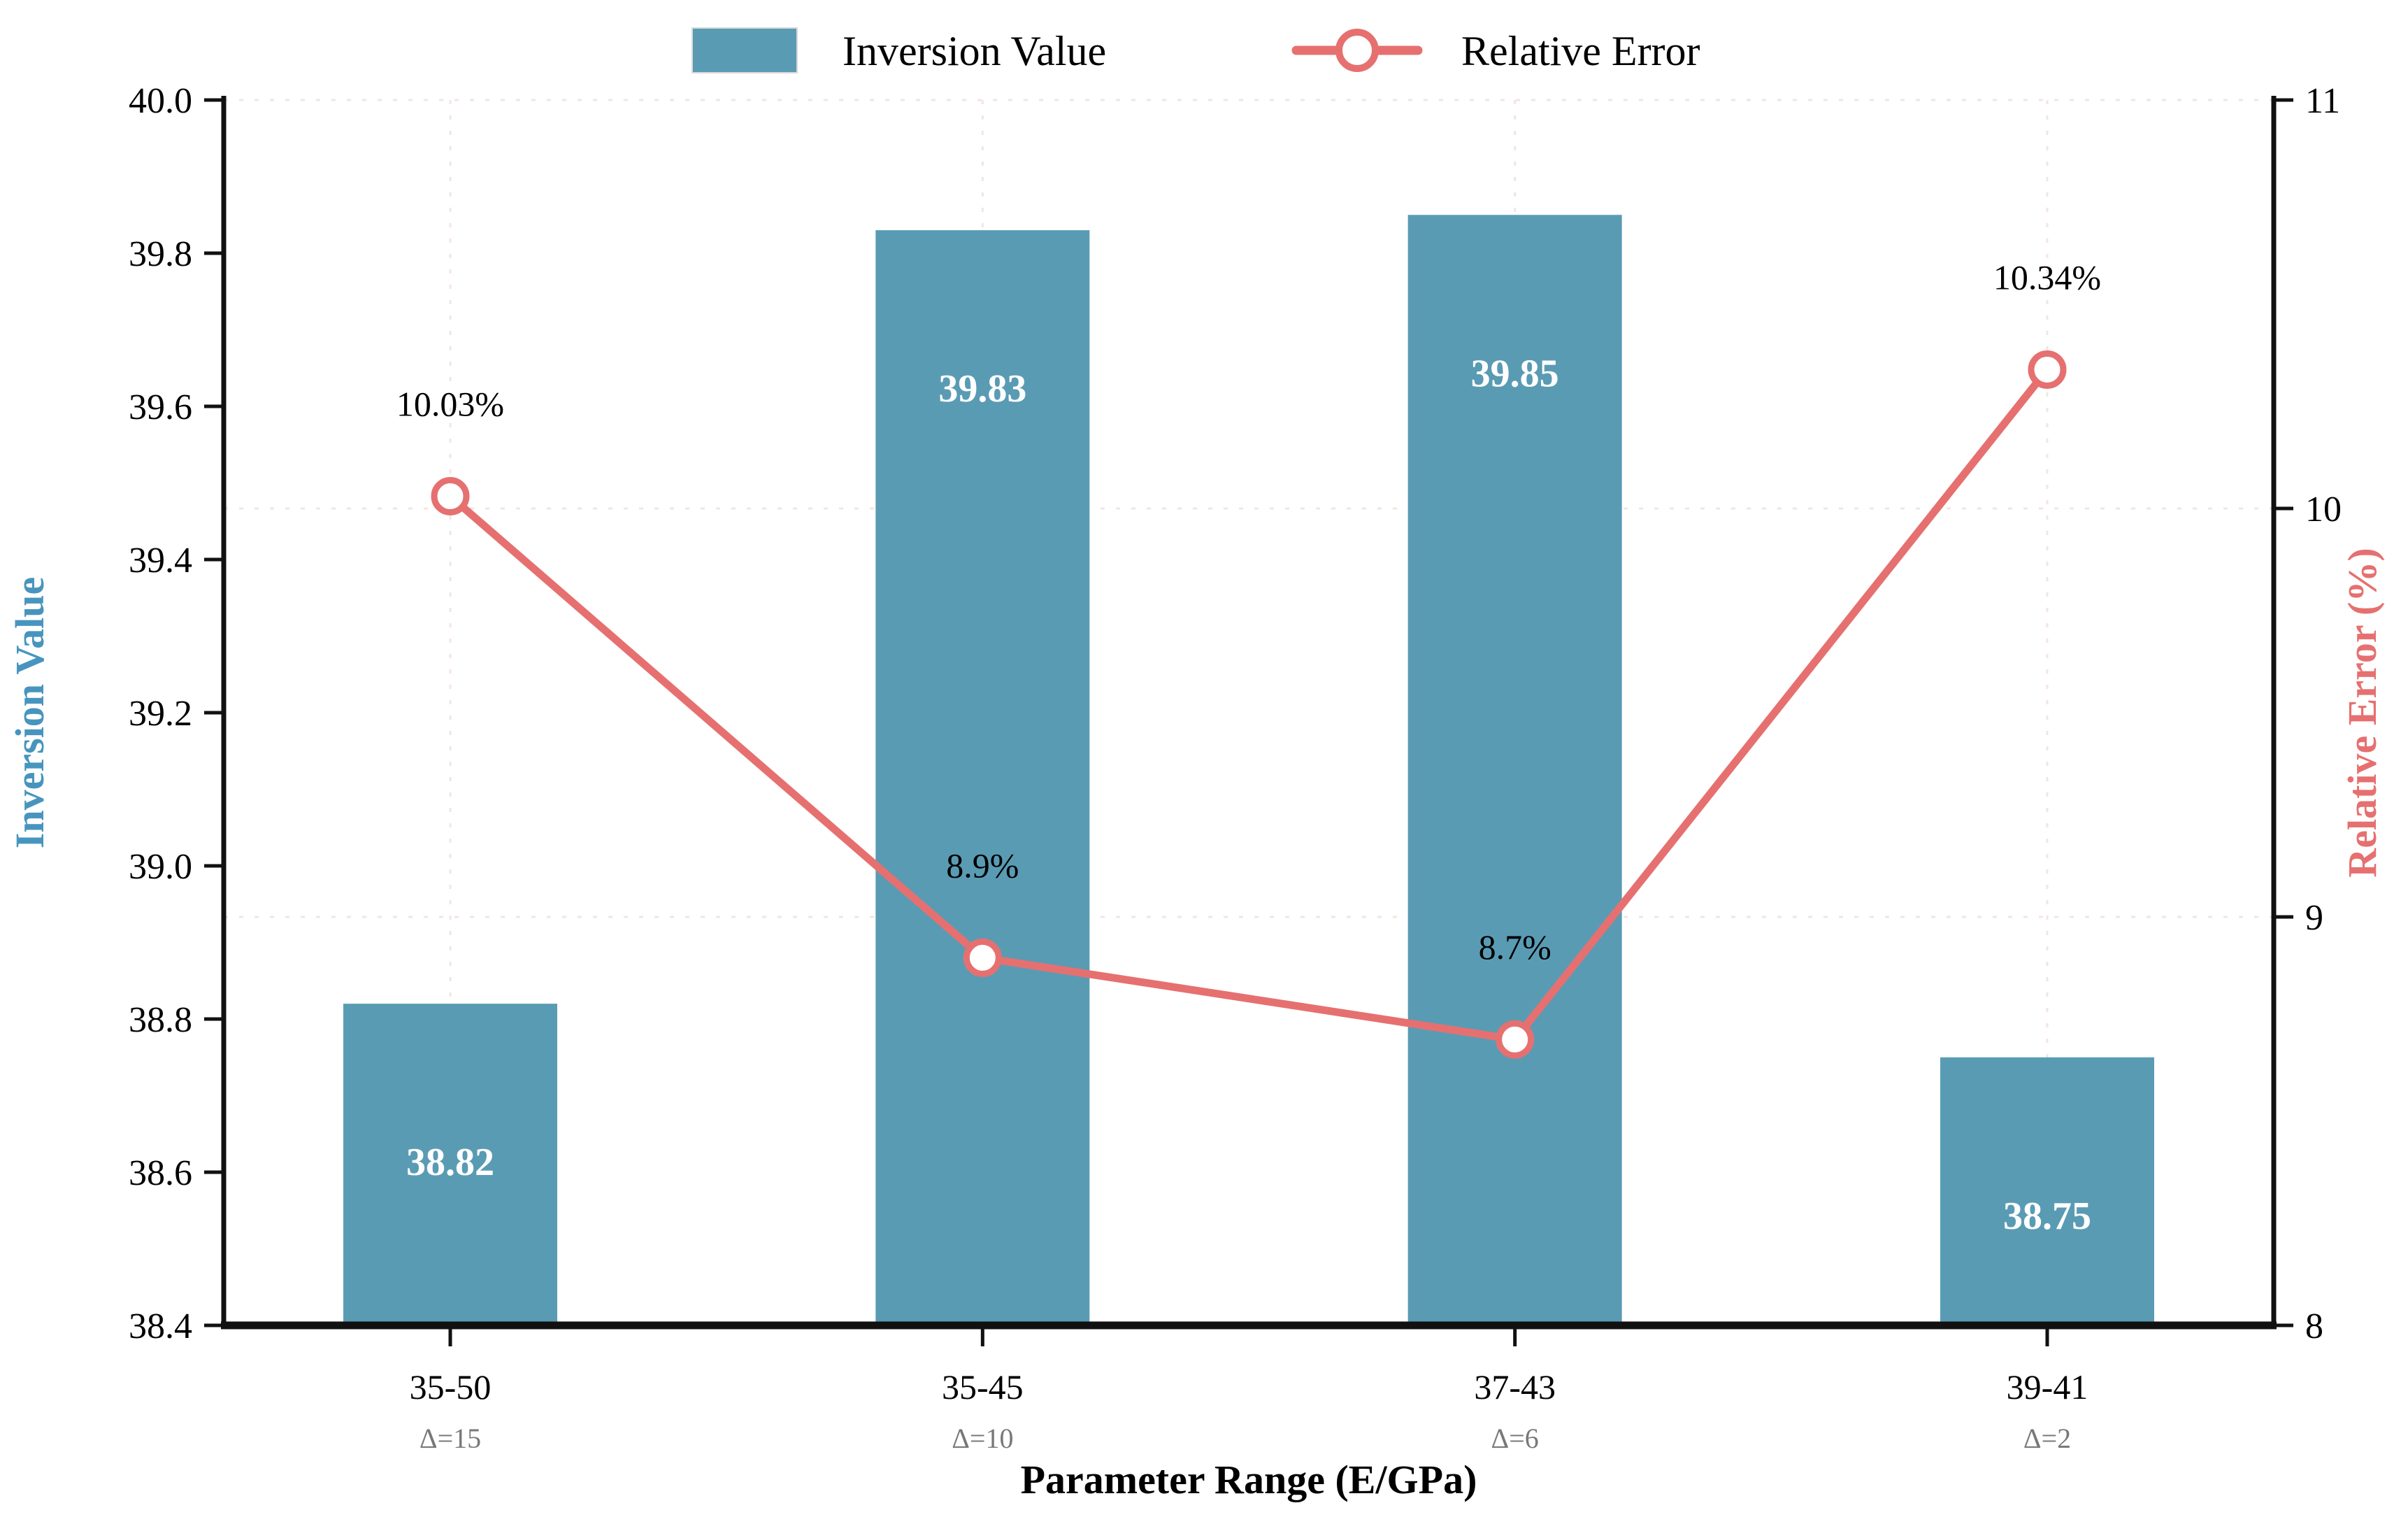 Image resolution: width=2408 pixels, height=1524 pixels. What do you see at coordinates (161, 101) in the screenshot?
I see `left-tick-label: 40.0` at bounding box center [161, 101].